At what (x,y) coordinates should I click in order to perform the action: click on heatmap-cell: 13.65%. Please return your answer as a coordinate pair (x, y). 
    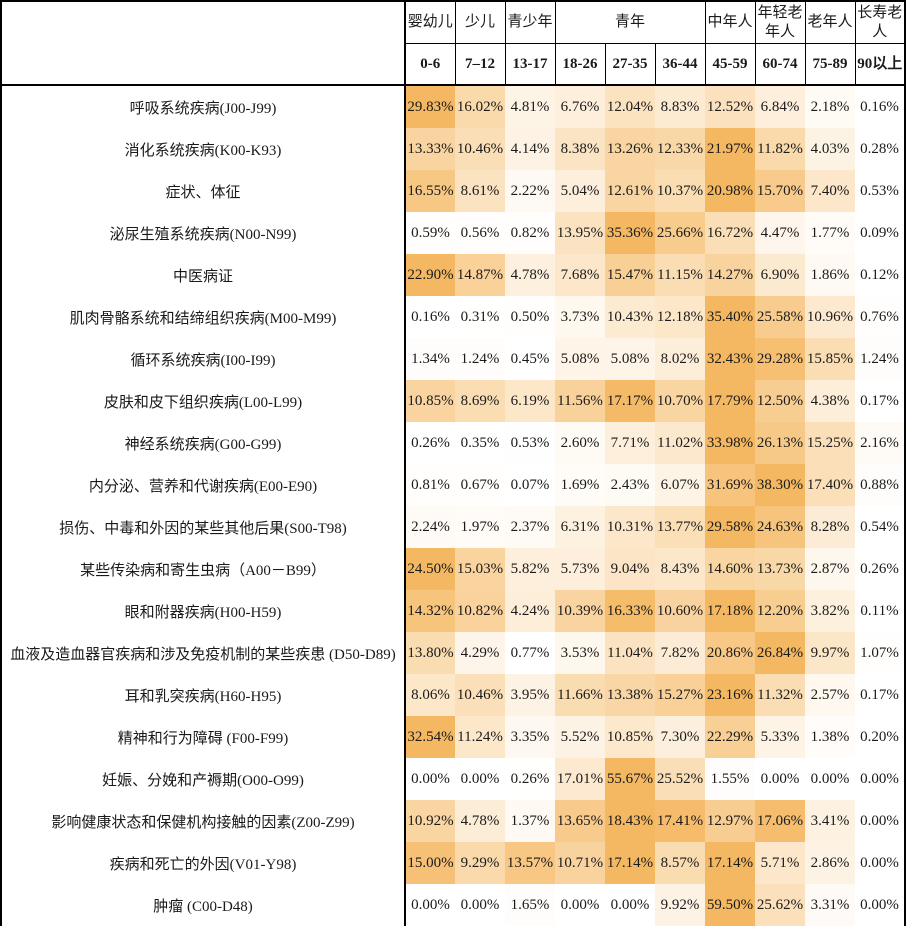
    Looking at the image, I should click on (580, 821).